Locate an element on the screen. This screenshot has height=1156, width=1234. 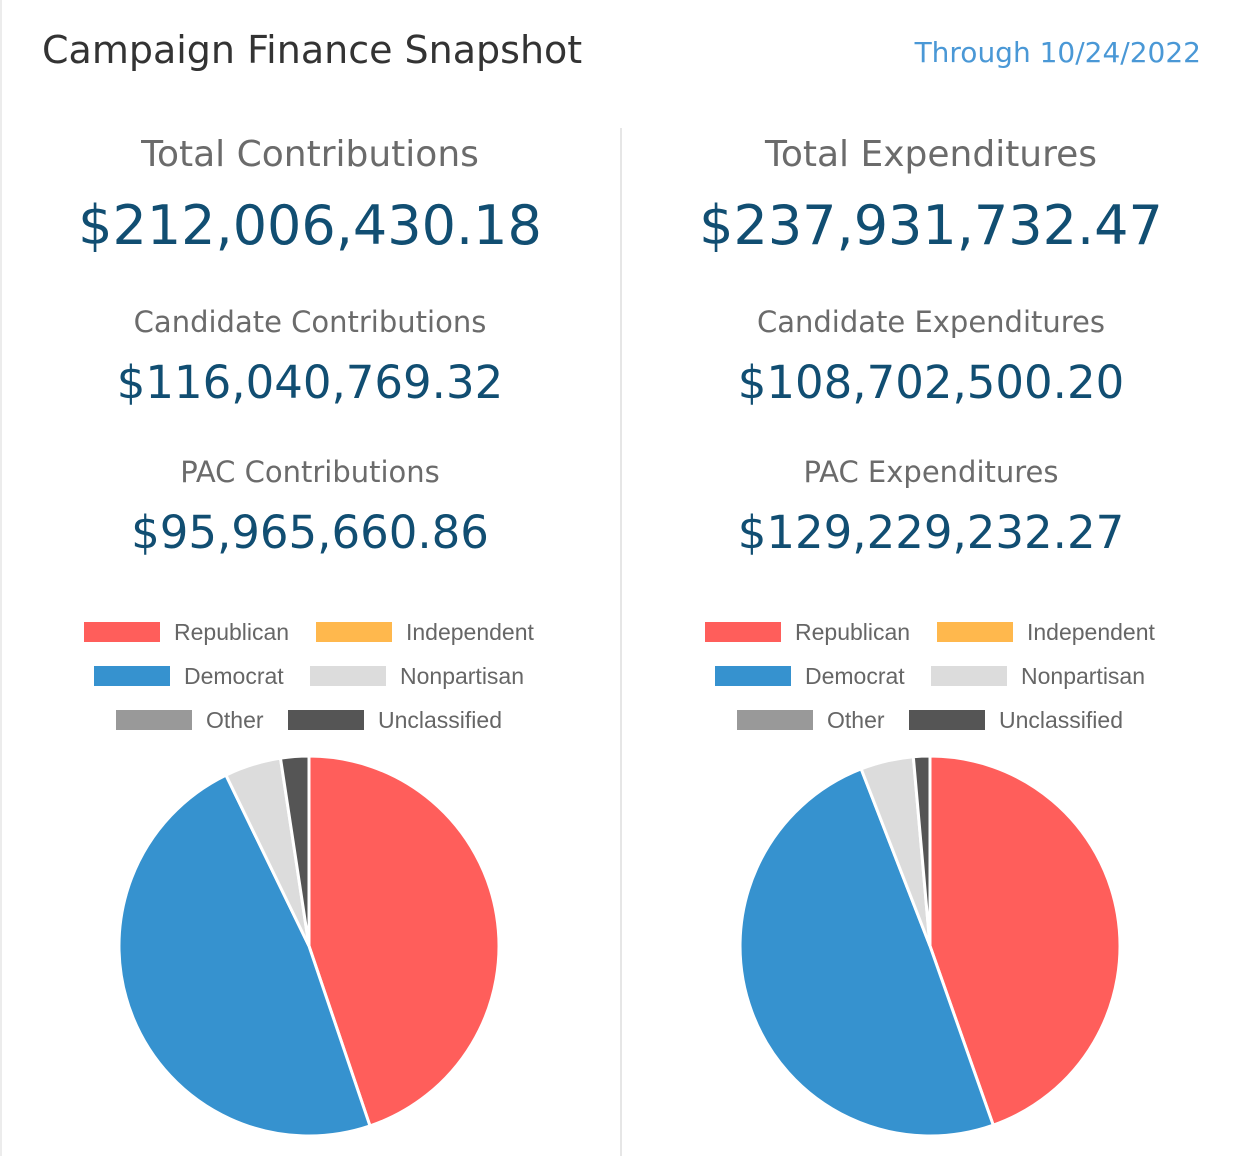
contributions-legend-item-other: Other is located at coordinates (190, 719).